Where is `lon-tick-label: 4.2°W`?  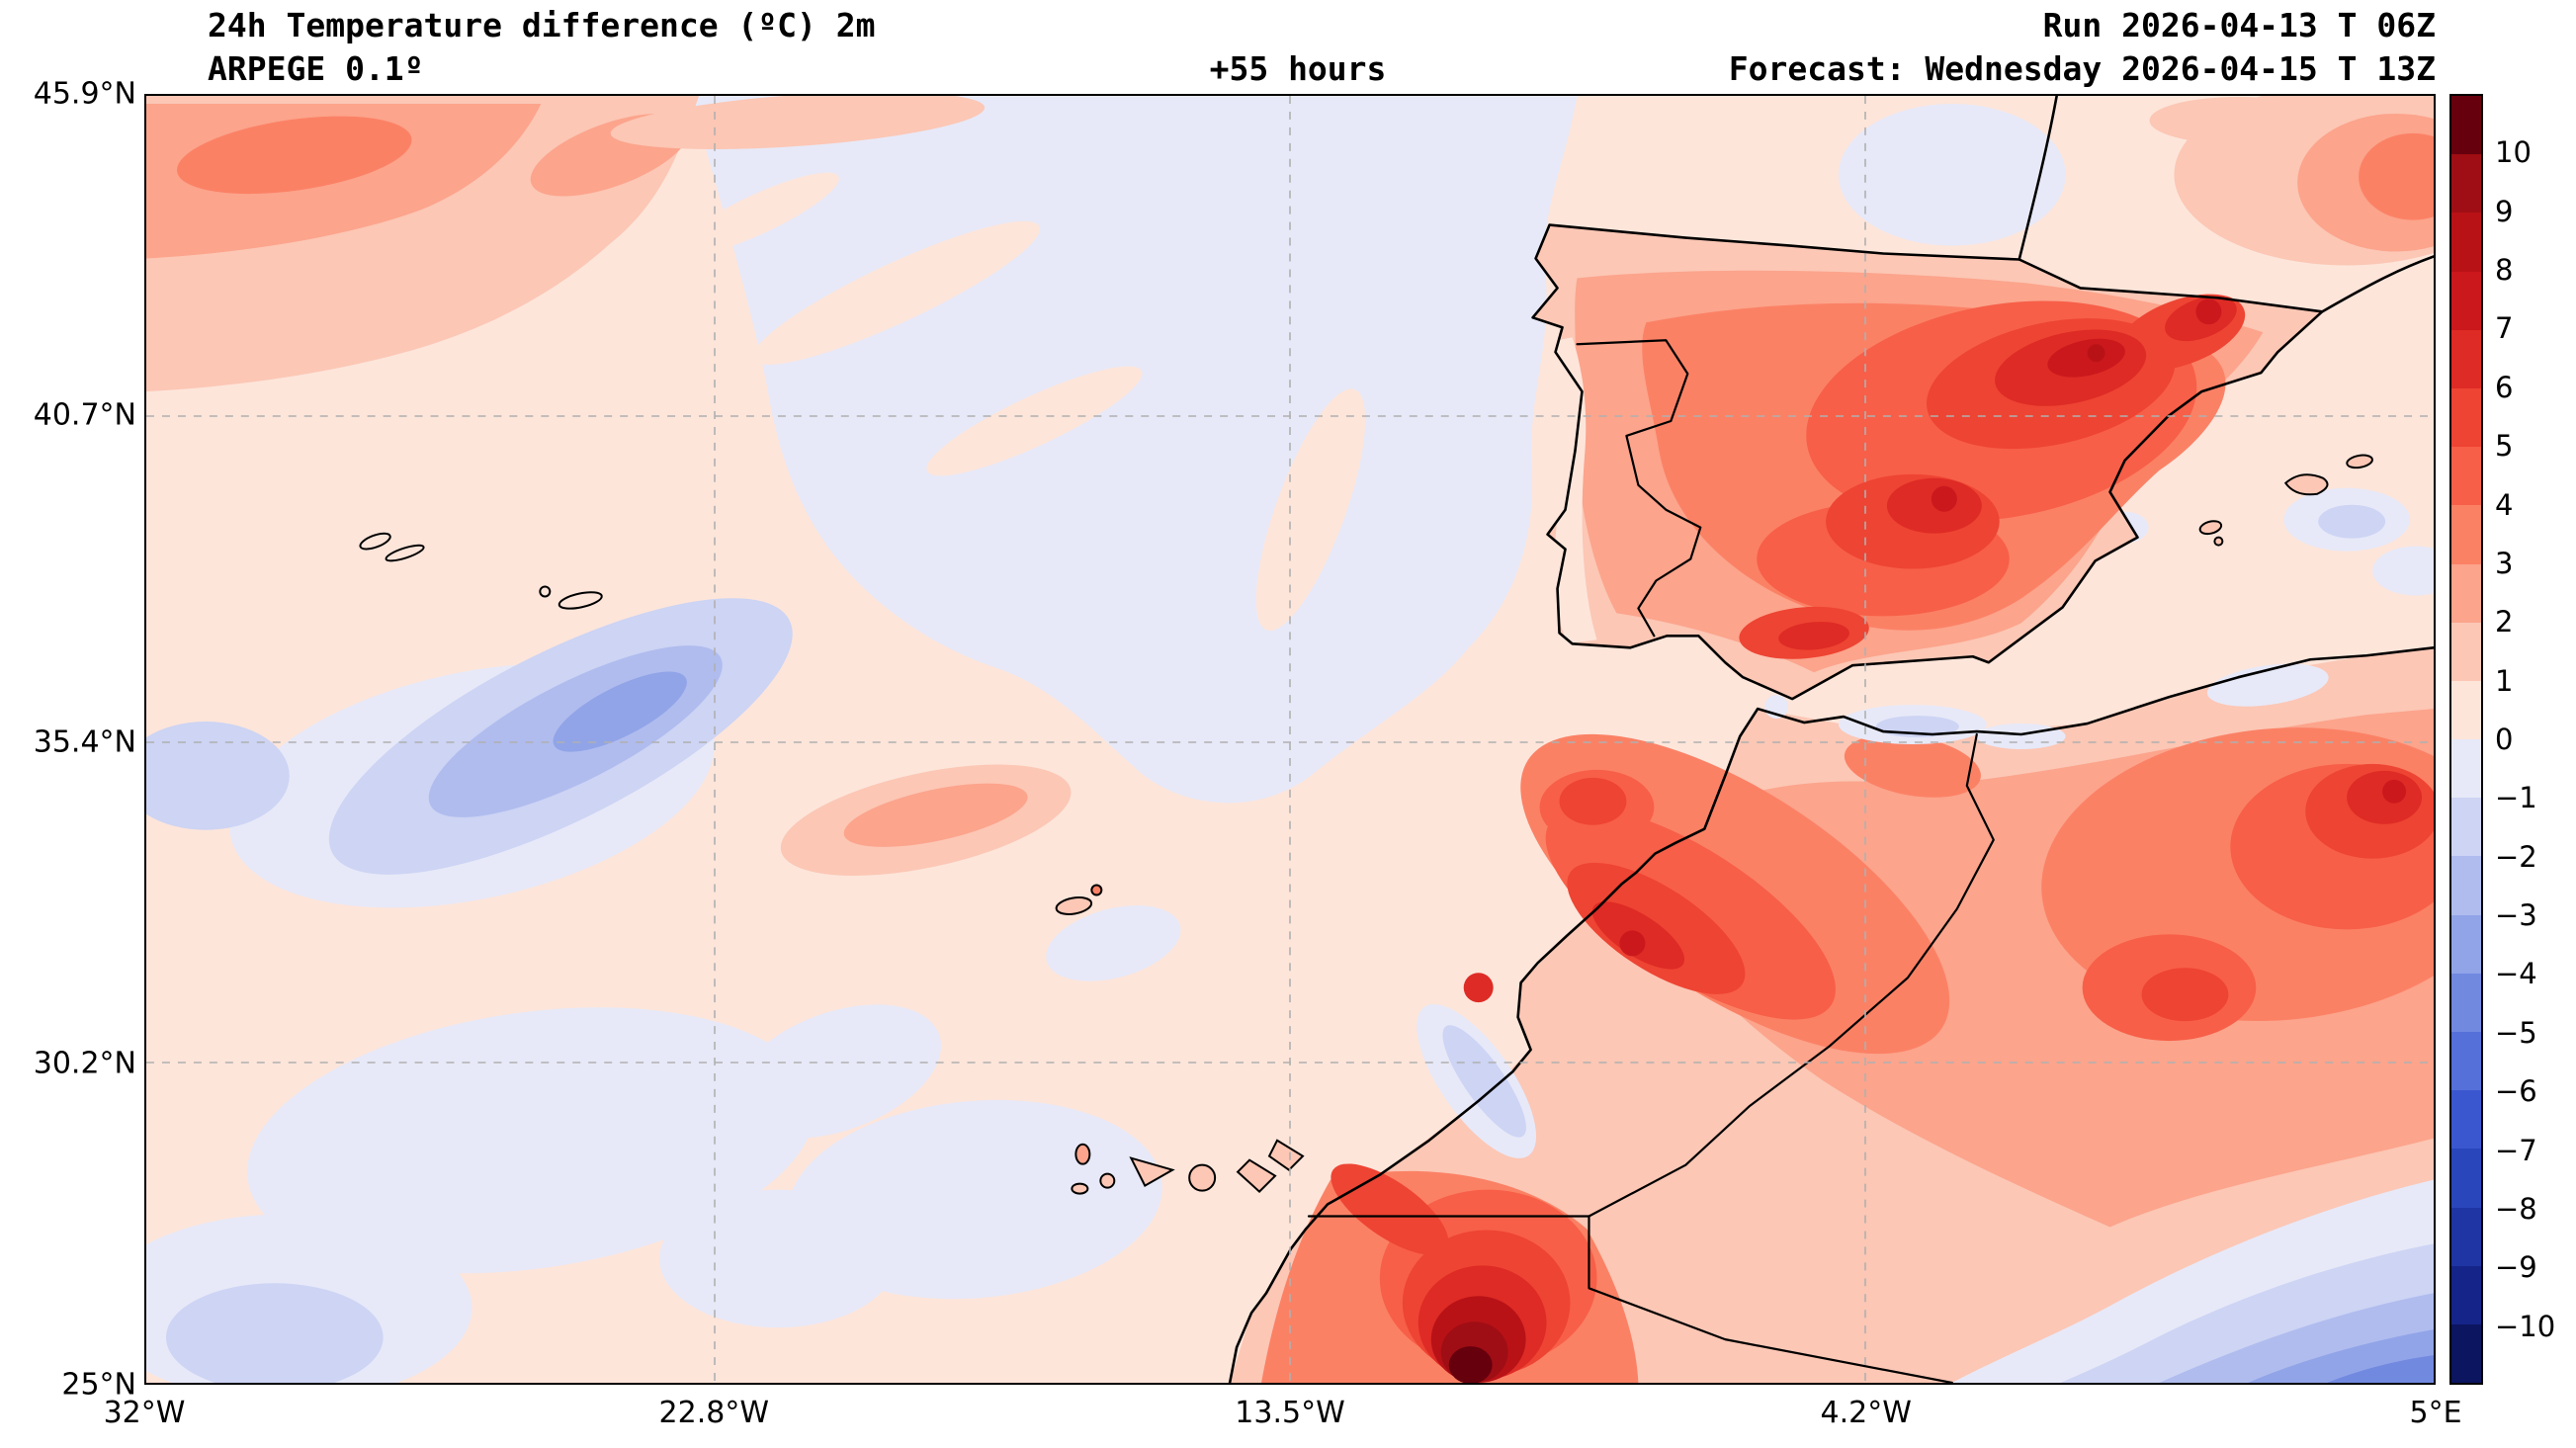
lon-tick-label: 4.2°W is located at coordinates (1866, 1413).